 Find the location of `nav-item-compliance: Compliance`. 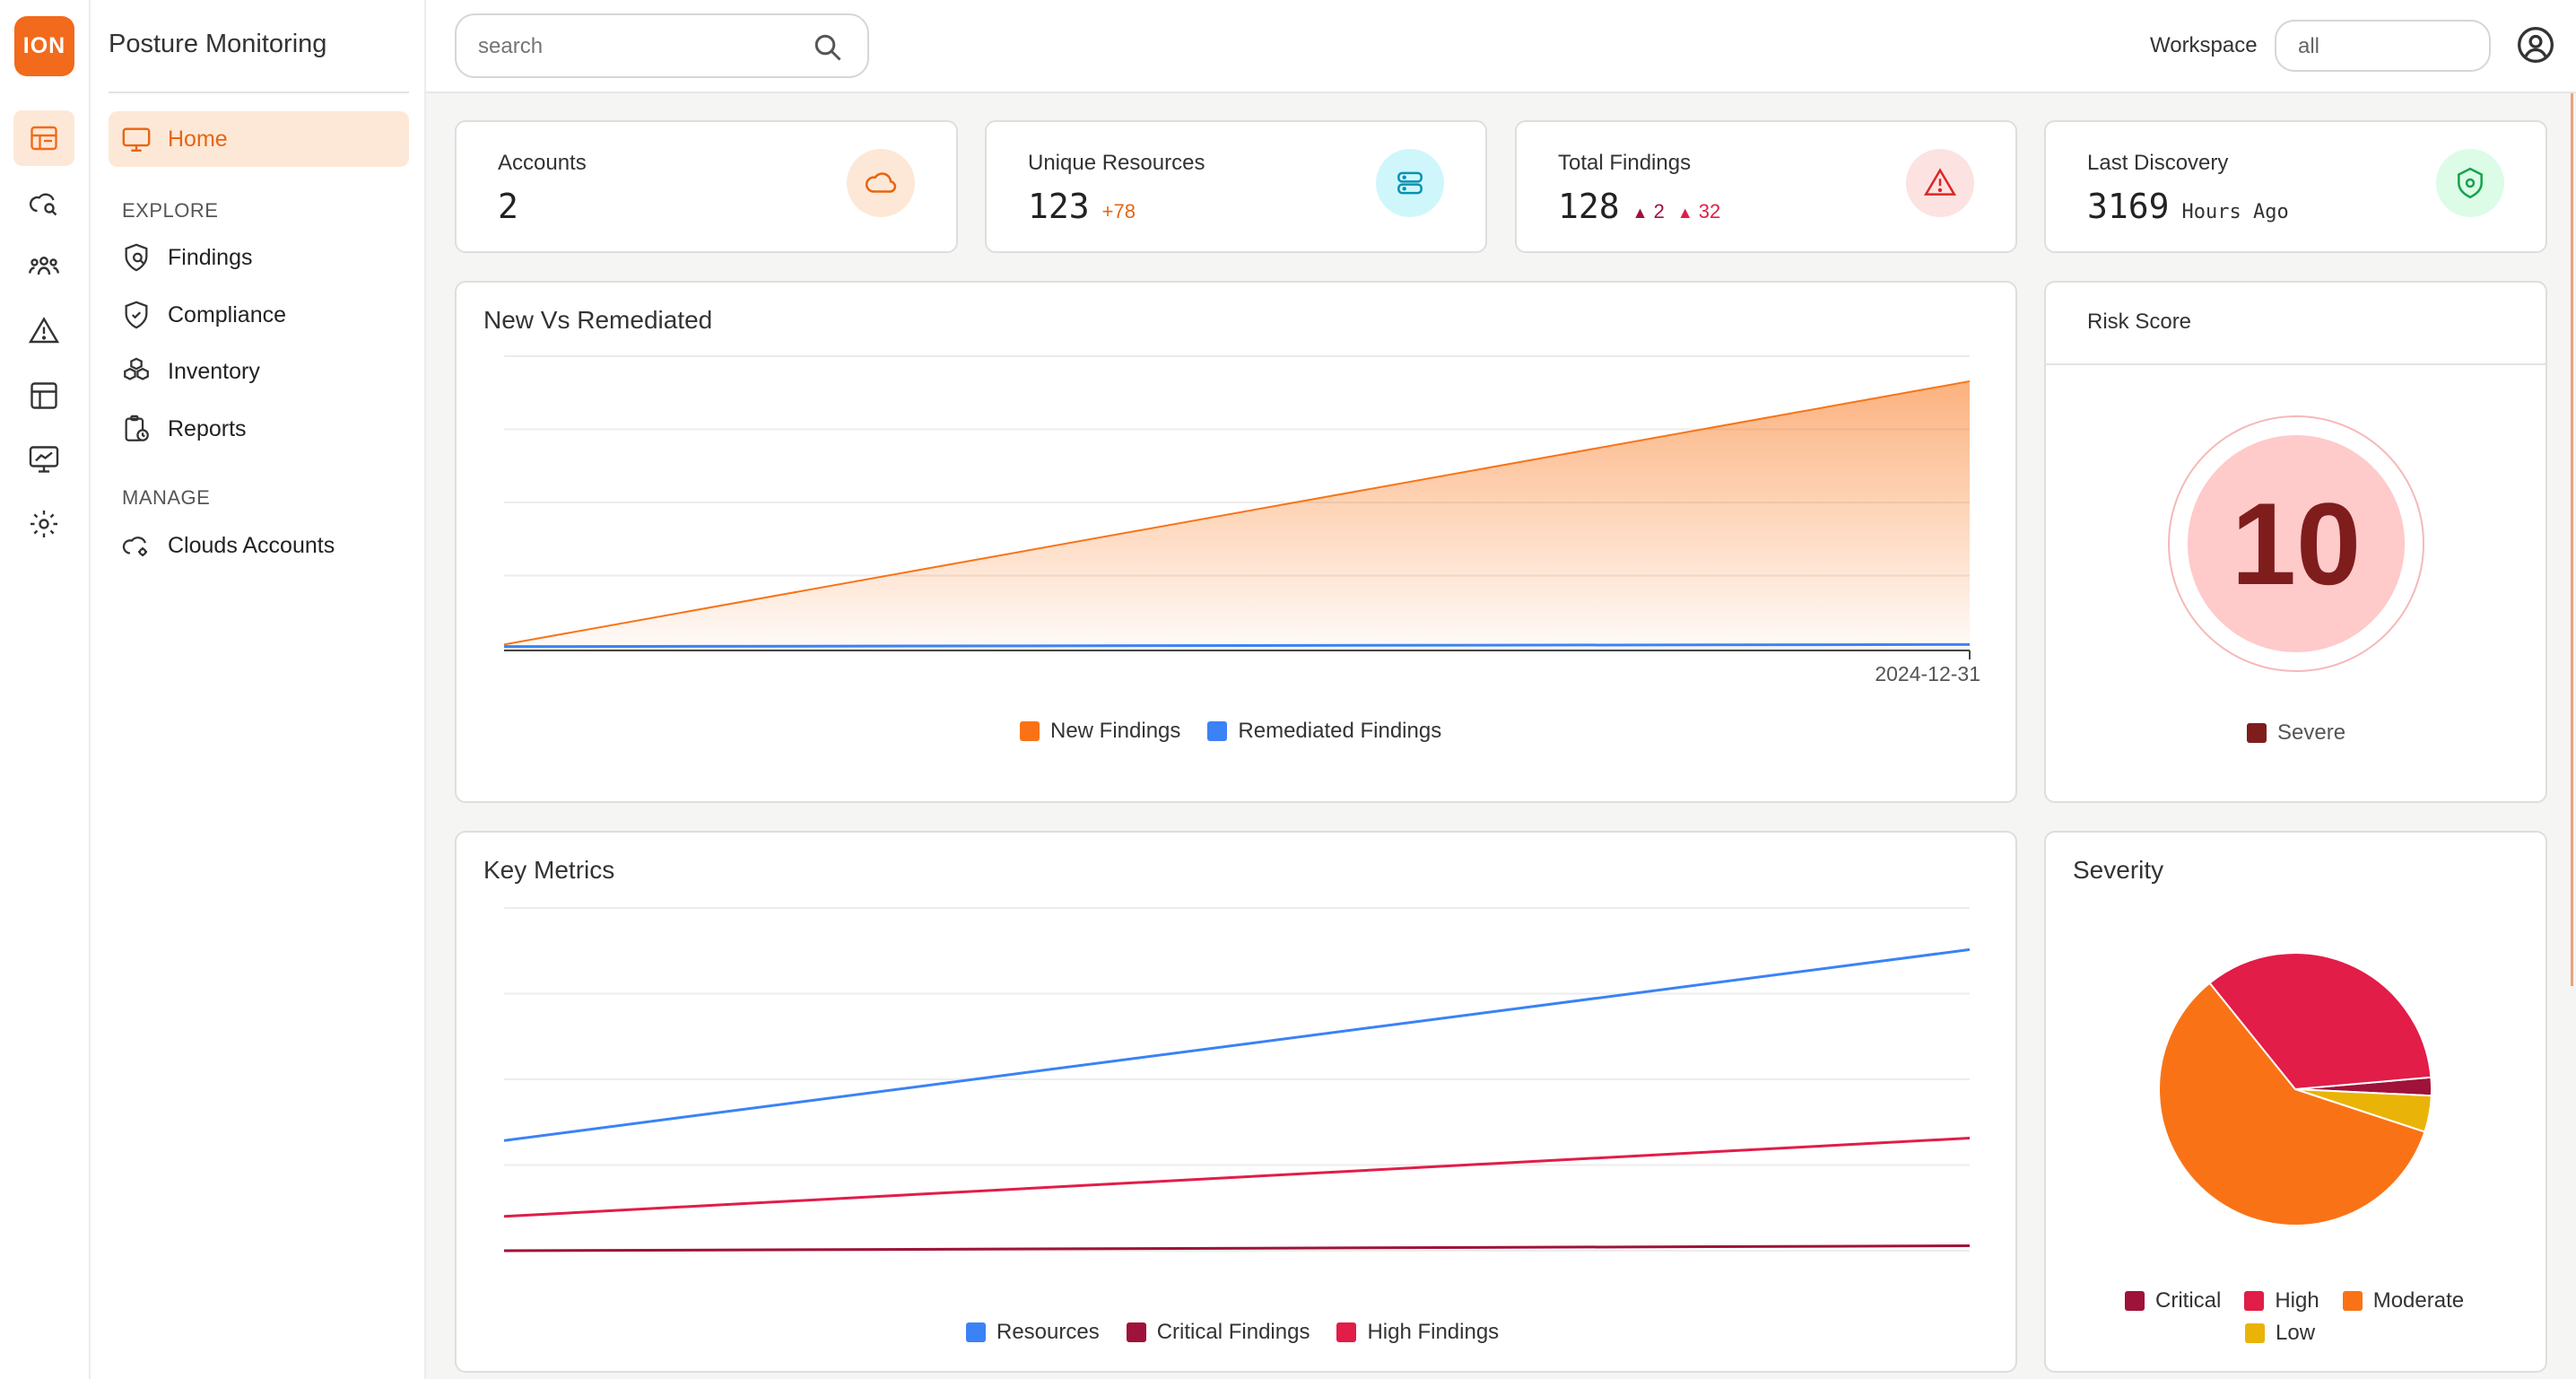

nav-item-compliance: Compliance is located at coordinates (259, 315).